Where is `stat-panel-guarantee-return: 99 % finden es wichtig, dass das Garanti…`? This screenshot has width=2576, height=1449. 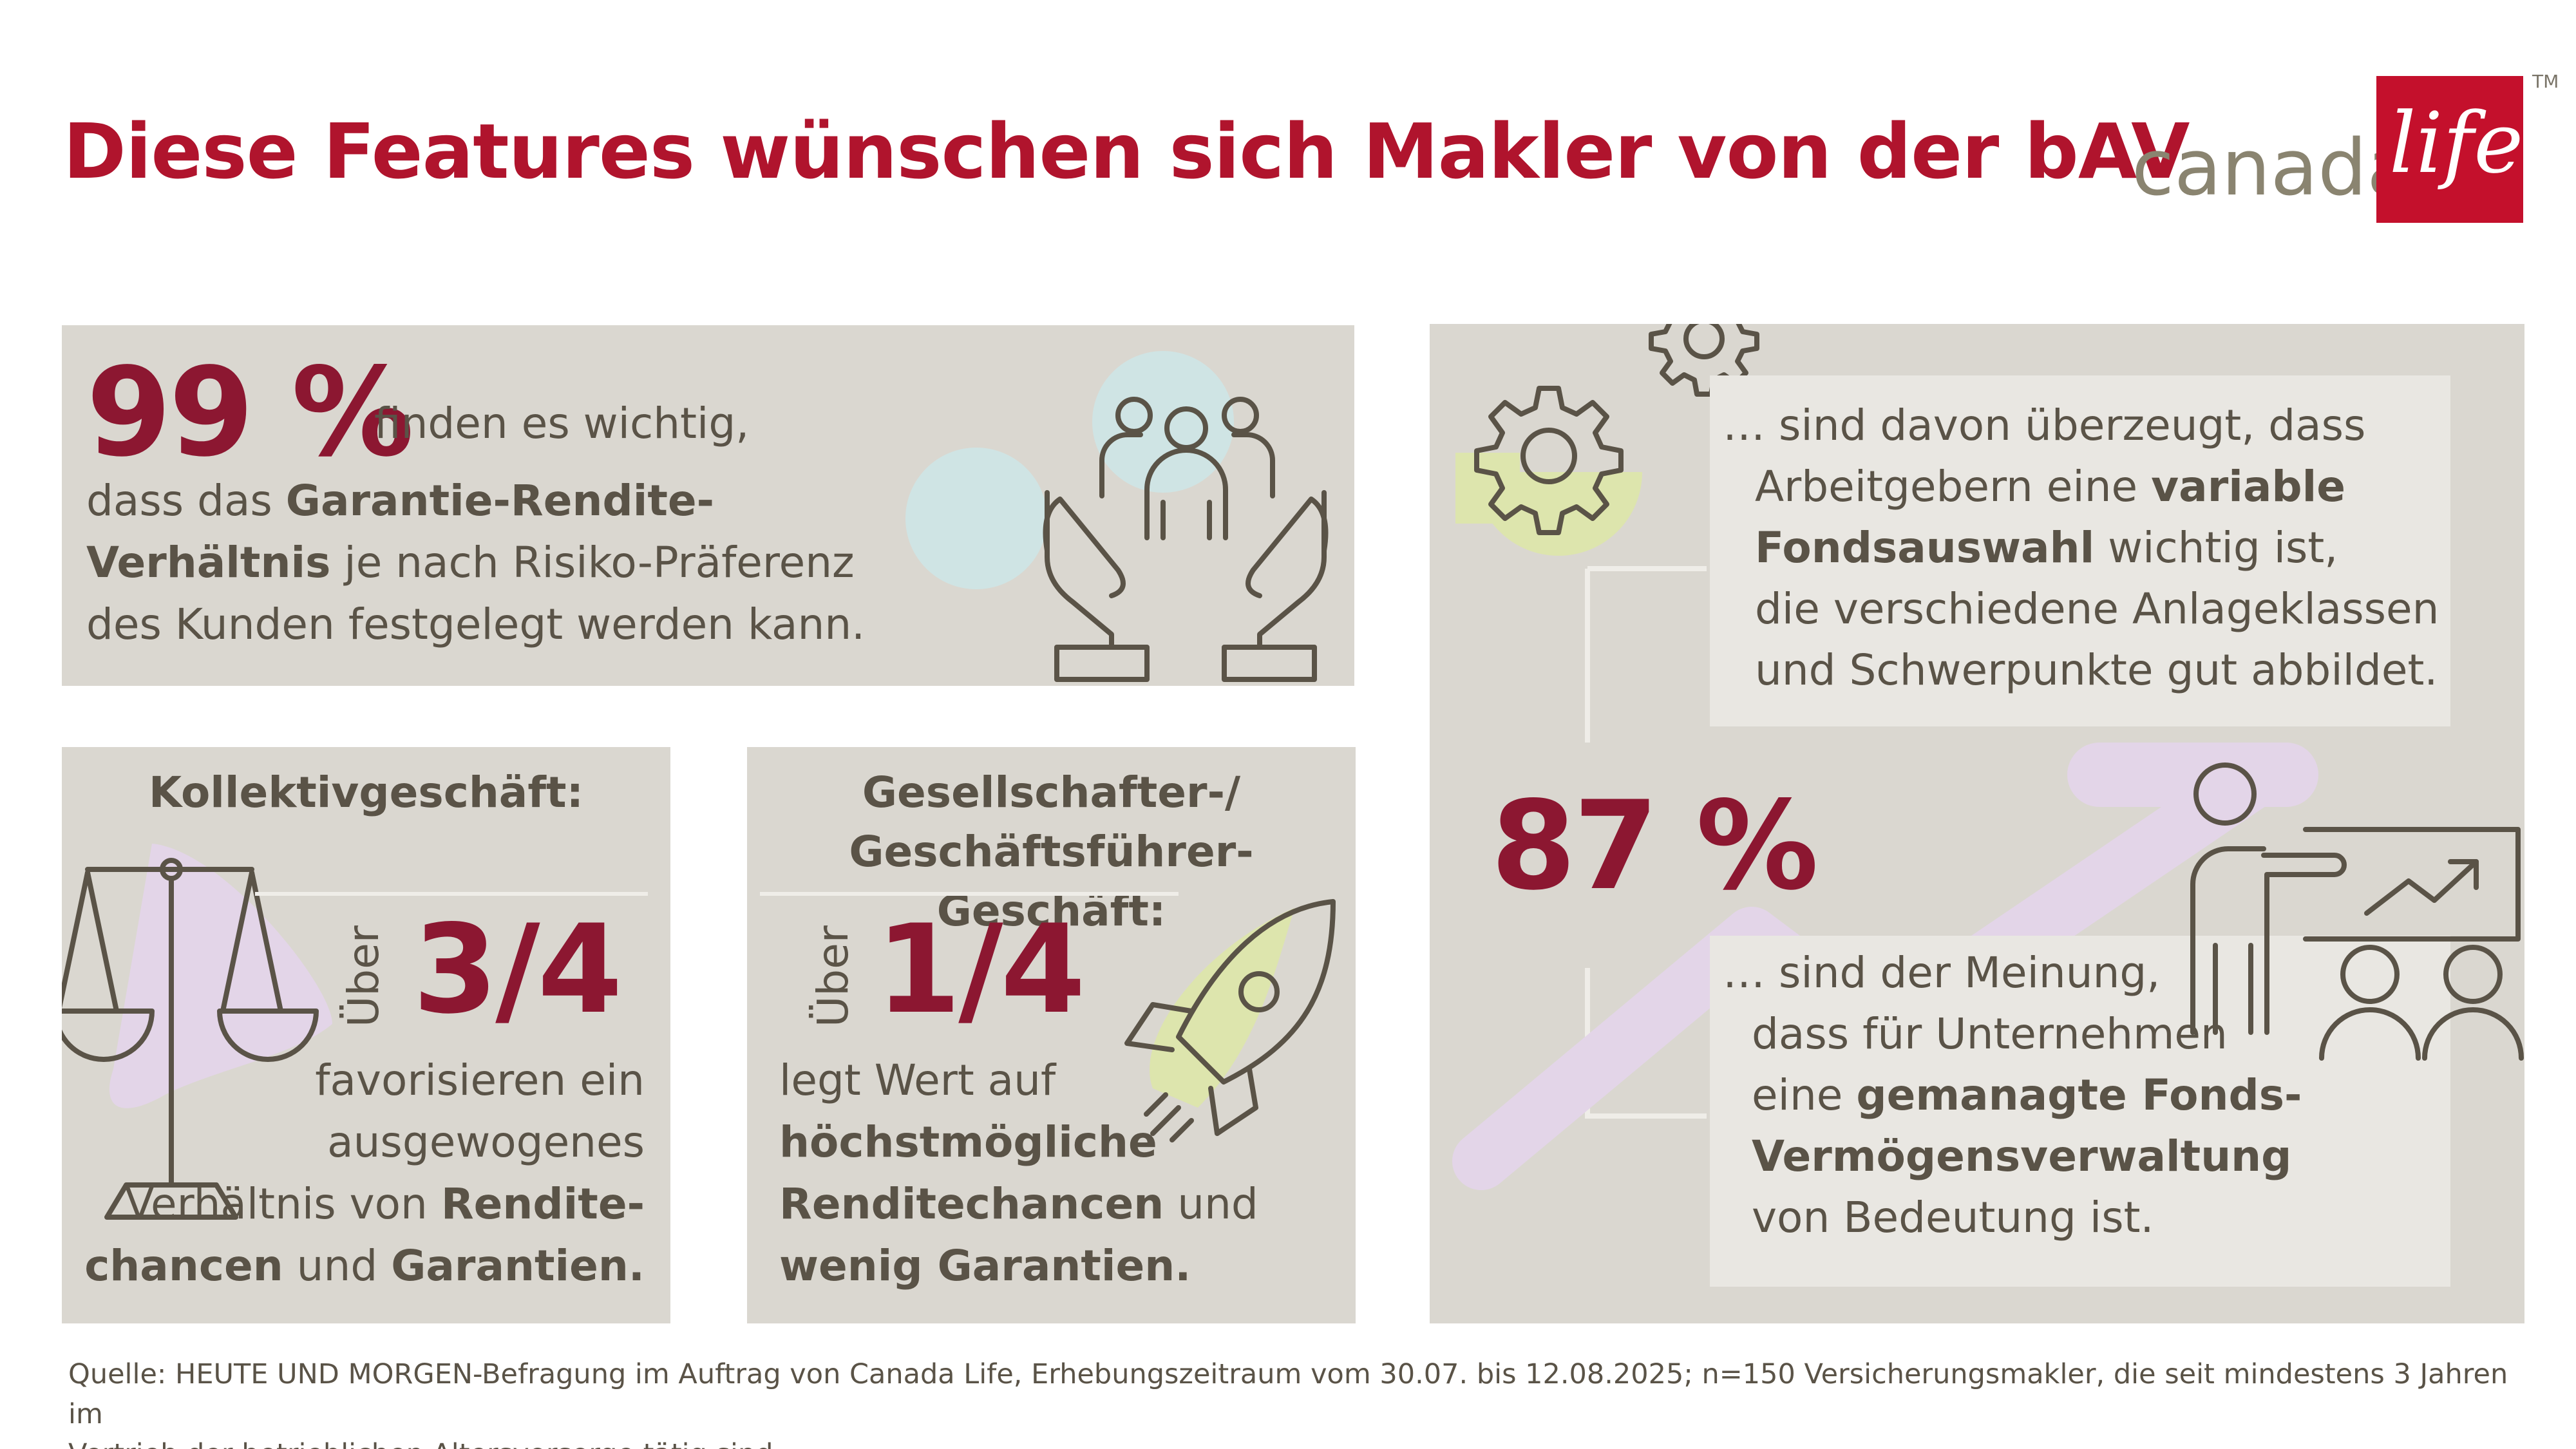 stat-panel-guarantee-return: 99 % finden es wichtig, dass das Garanti… is located at coordinates (708, 506).